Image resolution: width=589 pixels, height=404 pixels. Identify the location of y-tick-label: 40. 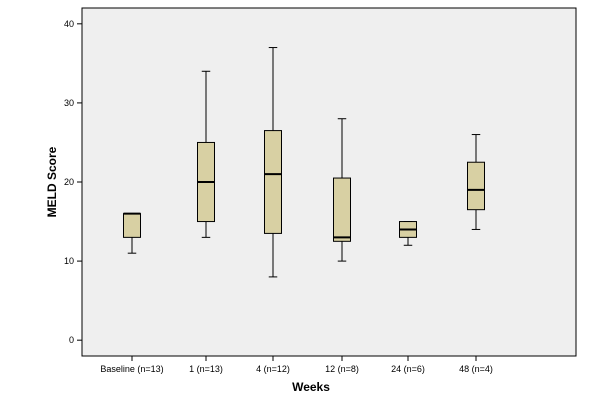
(69, 24).